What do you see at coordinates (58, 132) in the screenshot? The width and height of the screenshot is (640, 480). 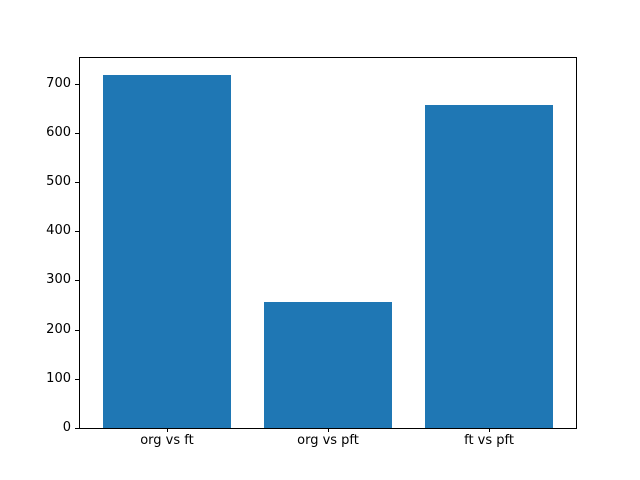 I see `y-tick-label-600: 600` at bounding box center [58, 132].